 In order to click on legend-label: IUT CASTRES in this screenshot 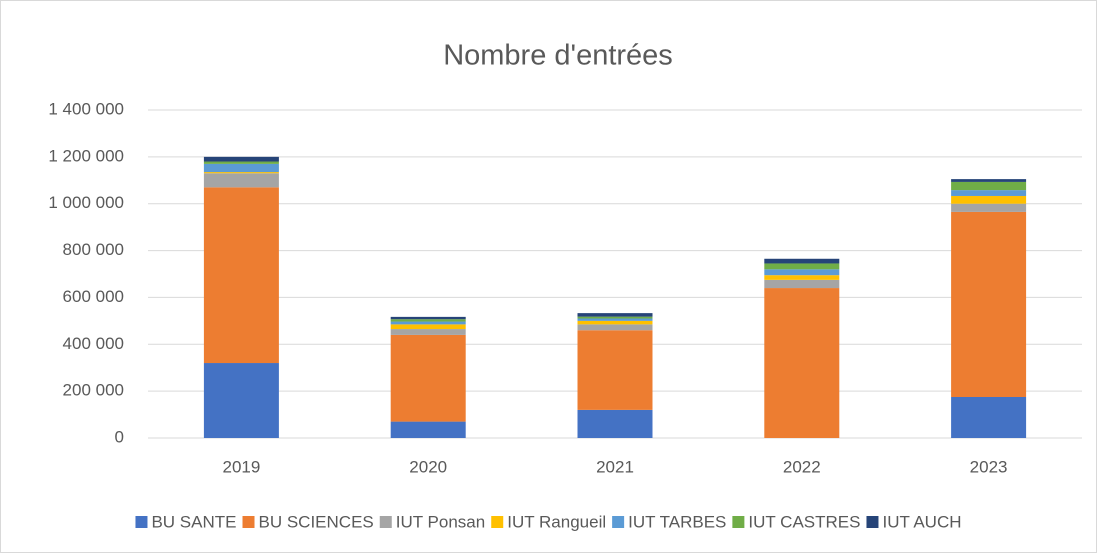, I will do `click(804, 521)`.